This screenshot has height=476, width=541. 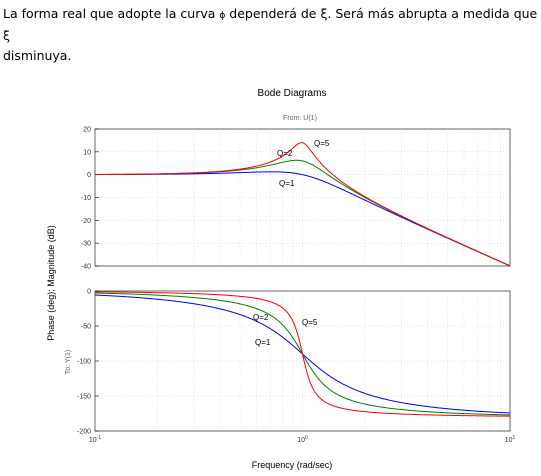 I want to click on x-tick-label: 10⁻¹, so click(x=95, y=439).